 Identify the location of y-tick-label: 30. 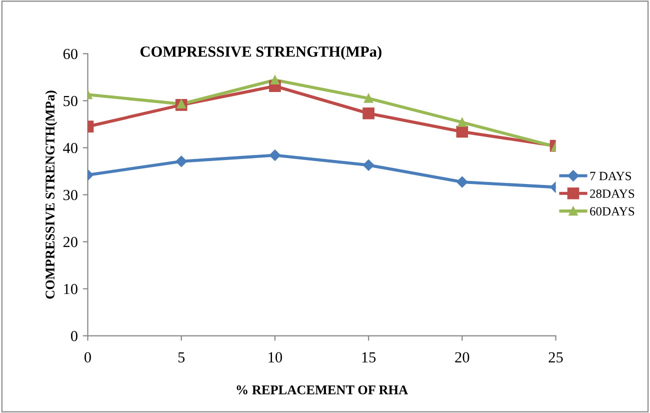
(70, 195).